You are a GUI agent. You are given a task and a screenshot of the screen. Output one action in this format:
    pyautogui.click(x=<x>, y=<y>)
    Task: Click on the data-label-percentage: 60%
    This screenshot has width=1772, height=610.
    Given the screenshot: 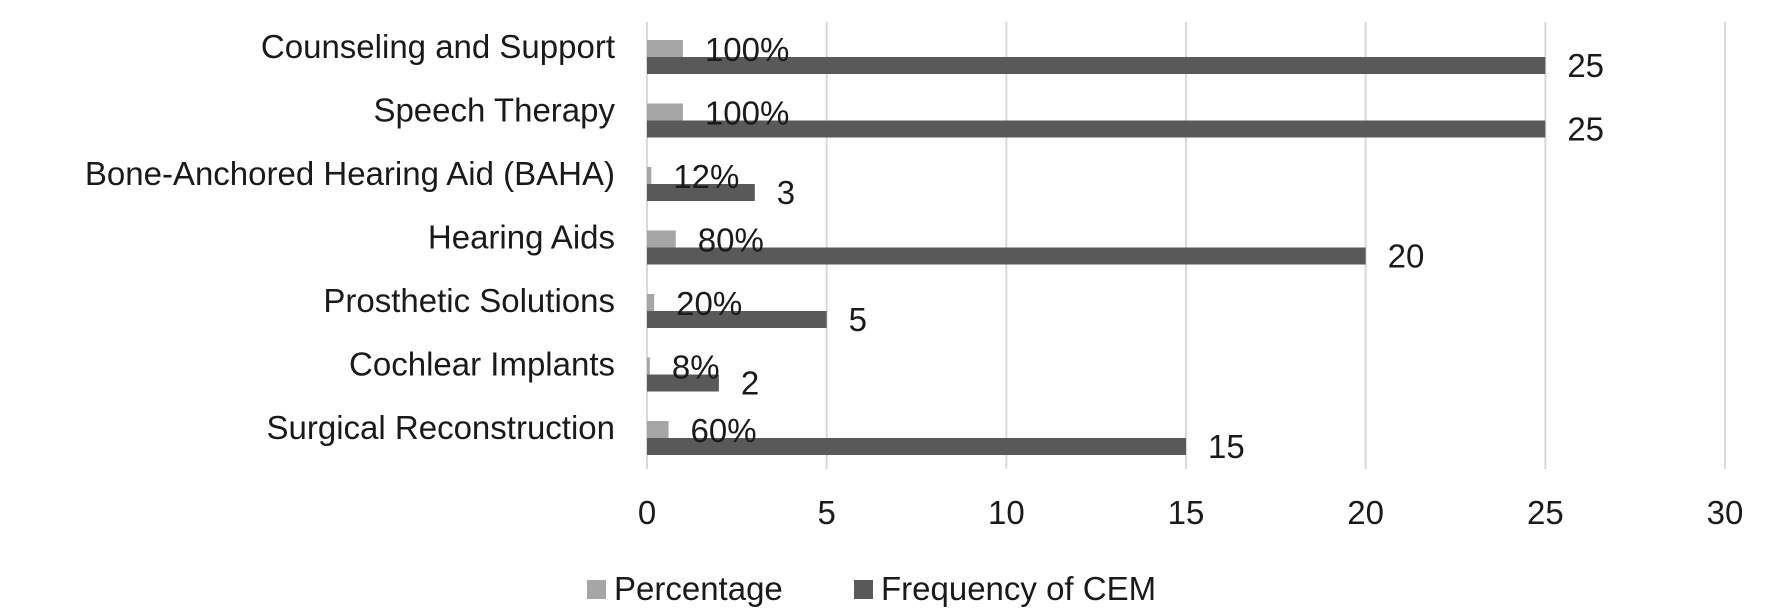 What is the action you would take?
    pyautogui.click(x=724, y=430)
    